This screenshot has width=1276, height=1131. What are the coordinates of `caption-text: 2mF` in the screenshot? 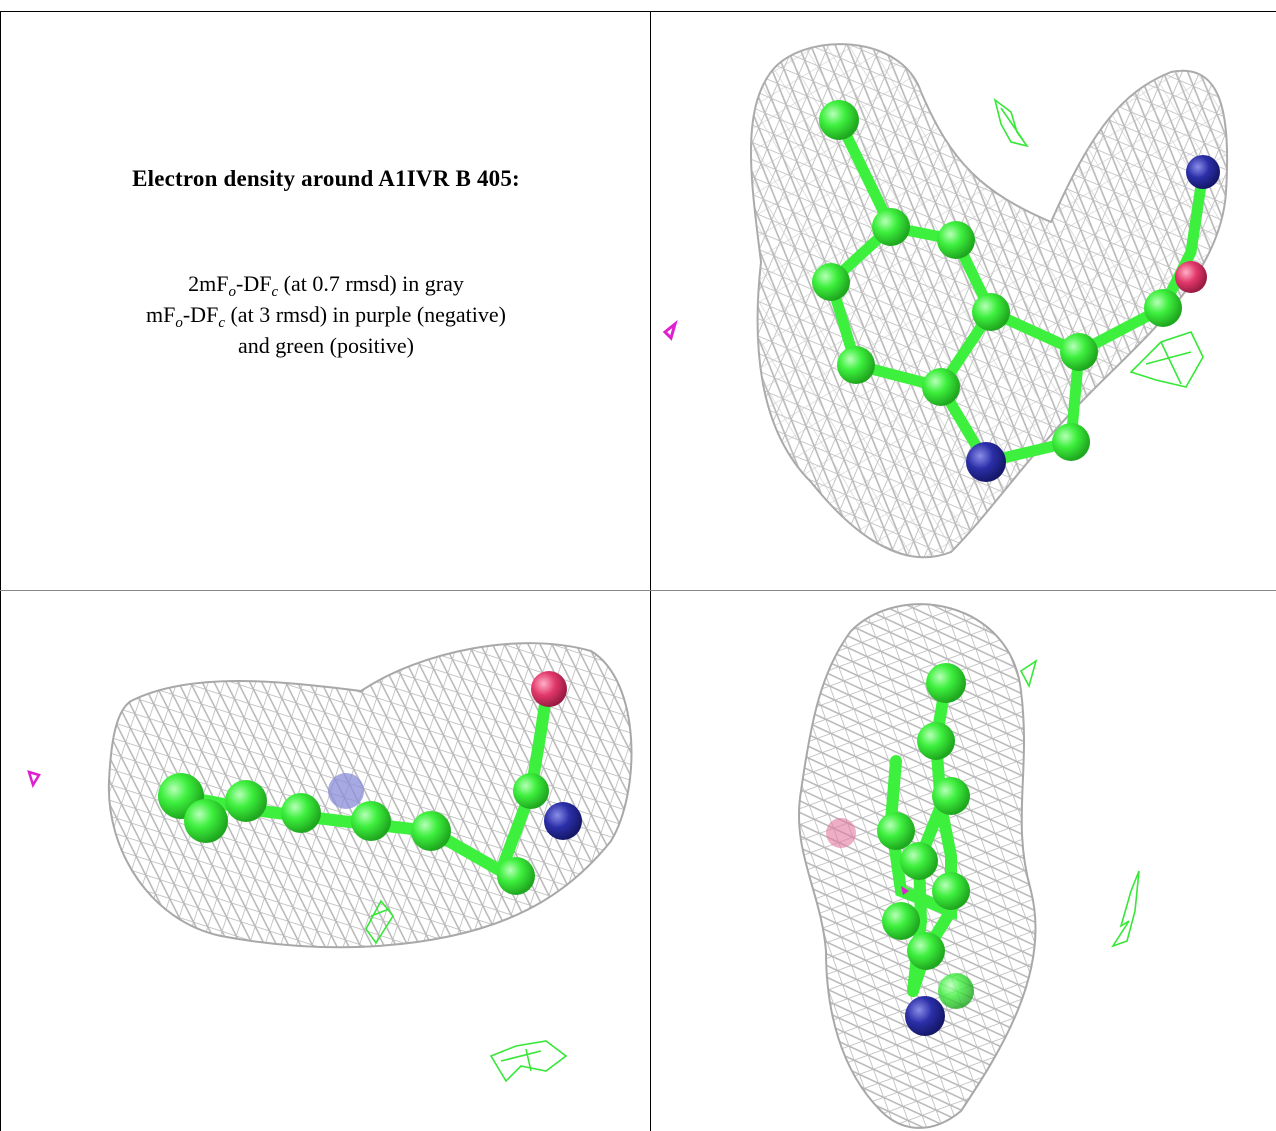 It's located at (208, 283).